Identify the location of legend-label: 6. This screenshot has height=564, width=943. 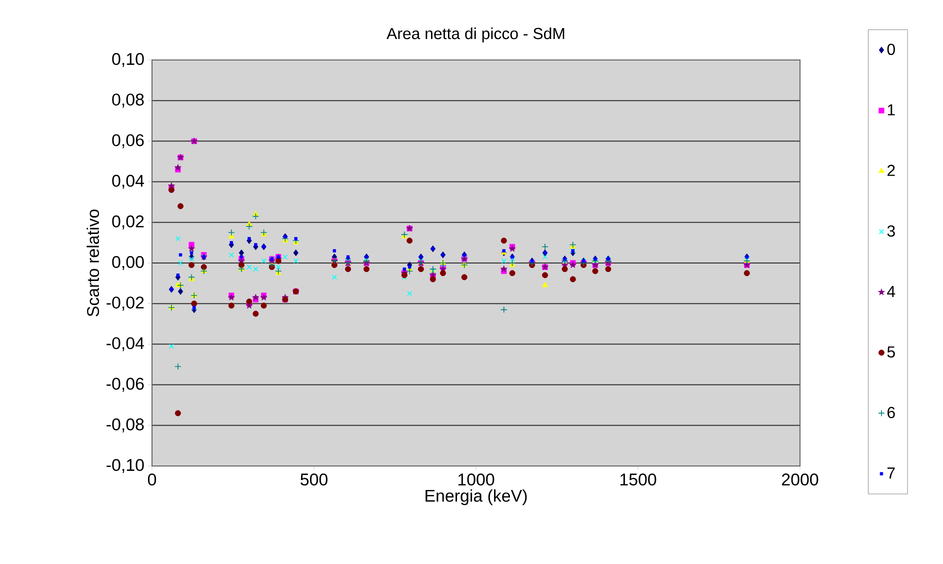
(891, 412).